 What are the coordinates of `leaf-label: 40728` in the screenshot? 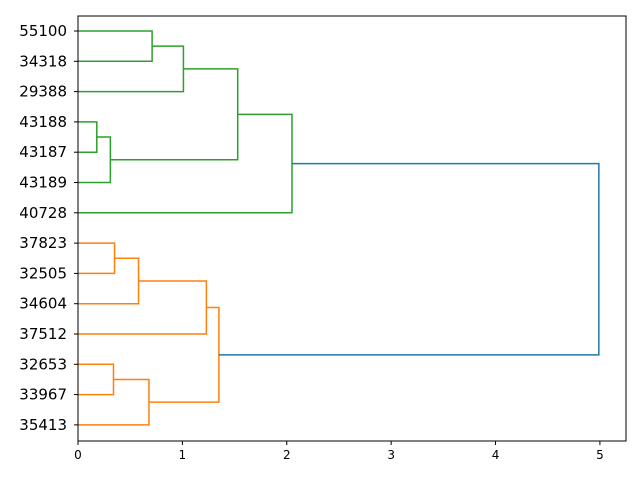 It's located at (43, 213).